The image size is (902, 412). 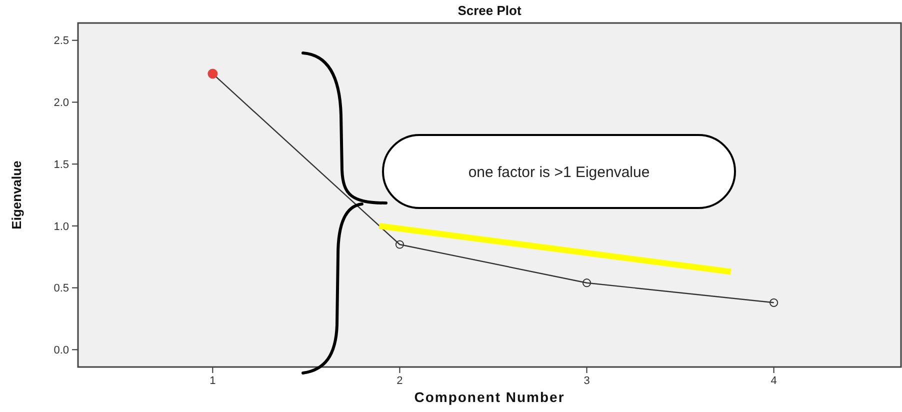 I want to click on x-tick-label: 3, so click(x=587, y=381).